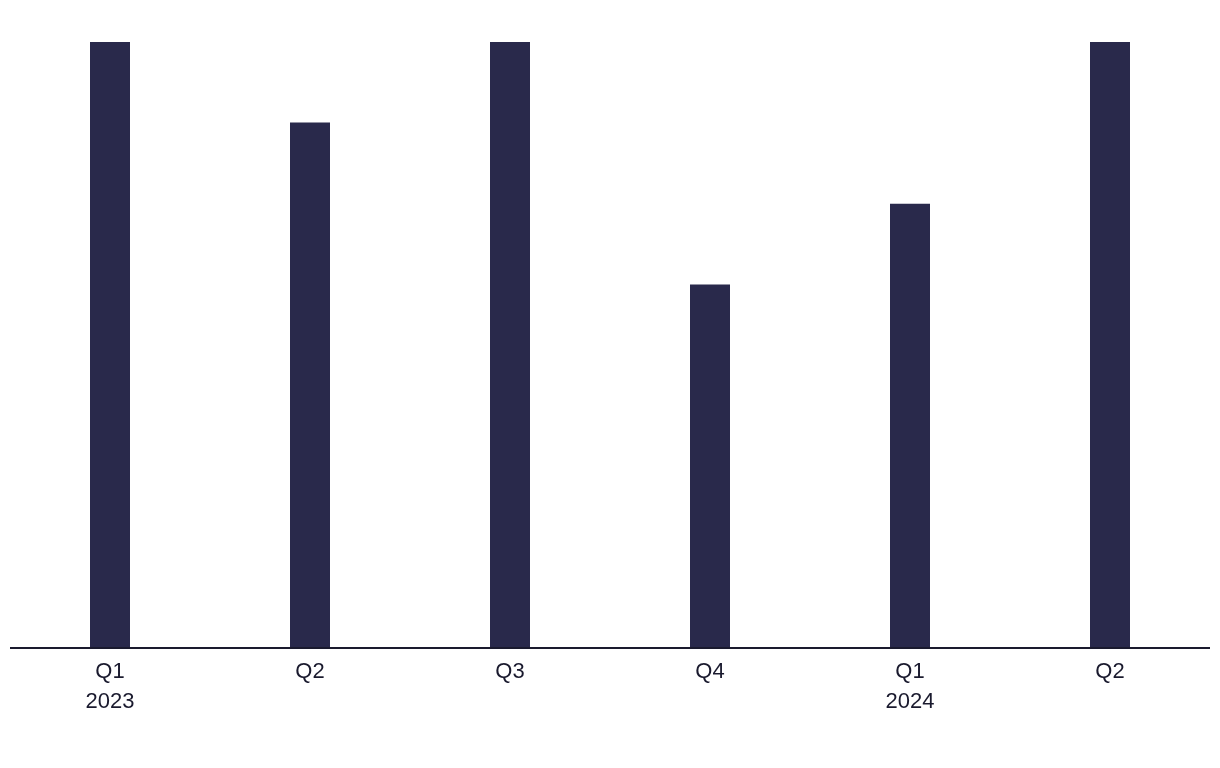 Image resolution: width=1220 pixels, height=768 pixels. What do you see at coordinates (110, 685) in the screenshot?
I see `x-tick-label: Q1 2023` at bounding box center [110, 685].